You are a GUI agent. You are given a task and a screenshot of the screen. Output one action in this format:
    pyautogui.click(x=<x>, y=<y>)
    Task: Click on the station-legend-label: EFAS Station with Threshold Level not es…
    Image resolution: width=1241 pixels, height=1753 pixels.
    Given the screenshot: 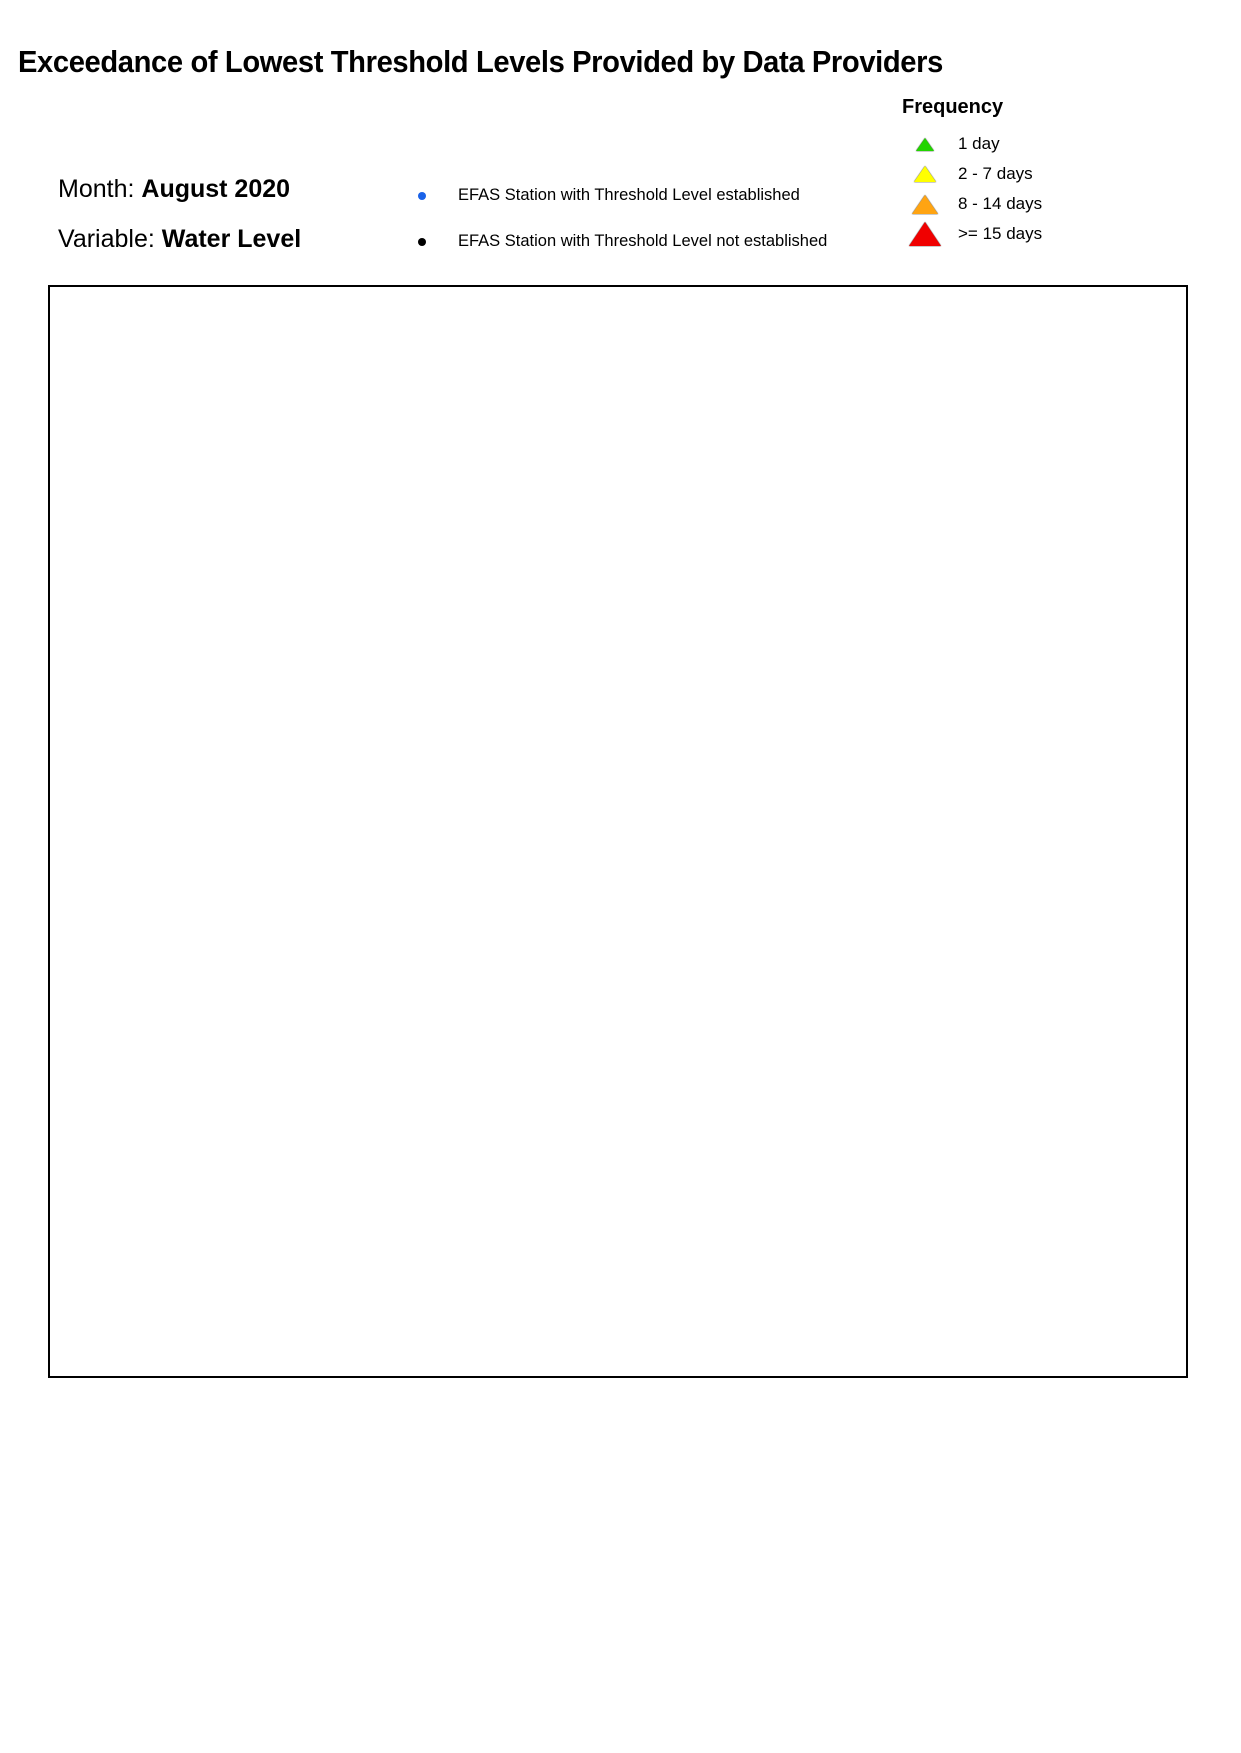 What is the action you would take?
    pyautogui.click(x=643, y=241)
    